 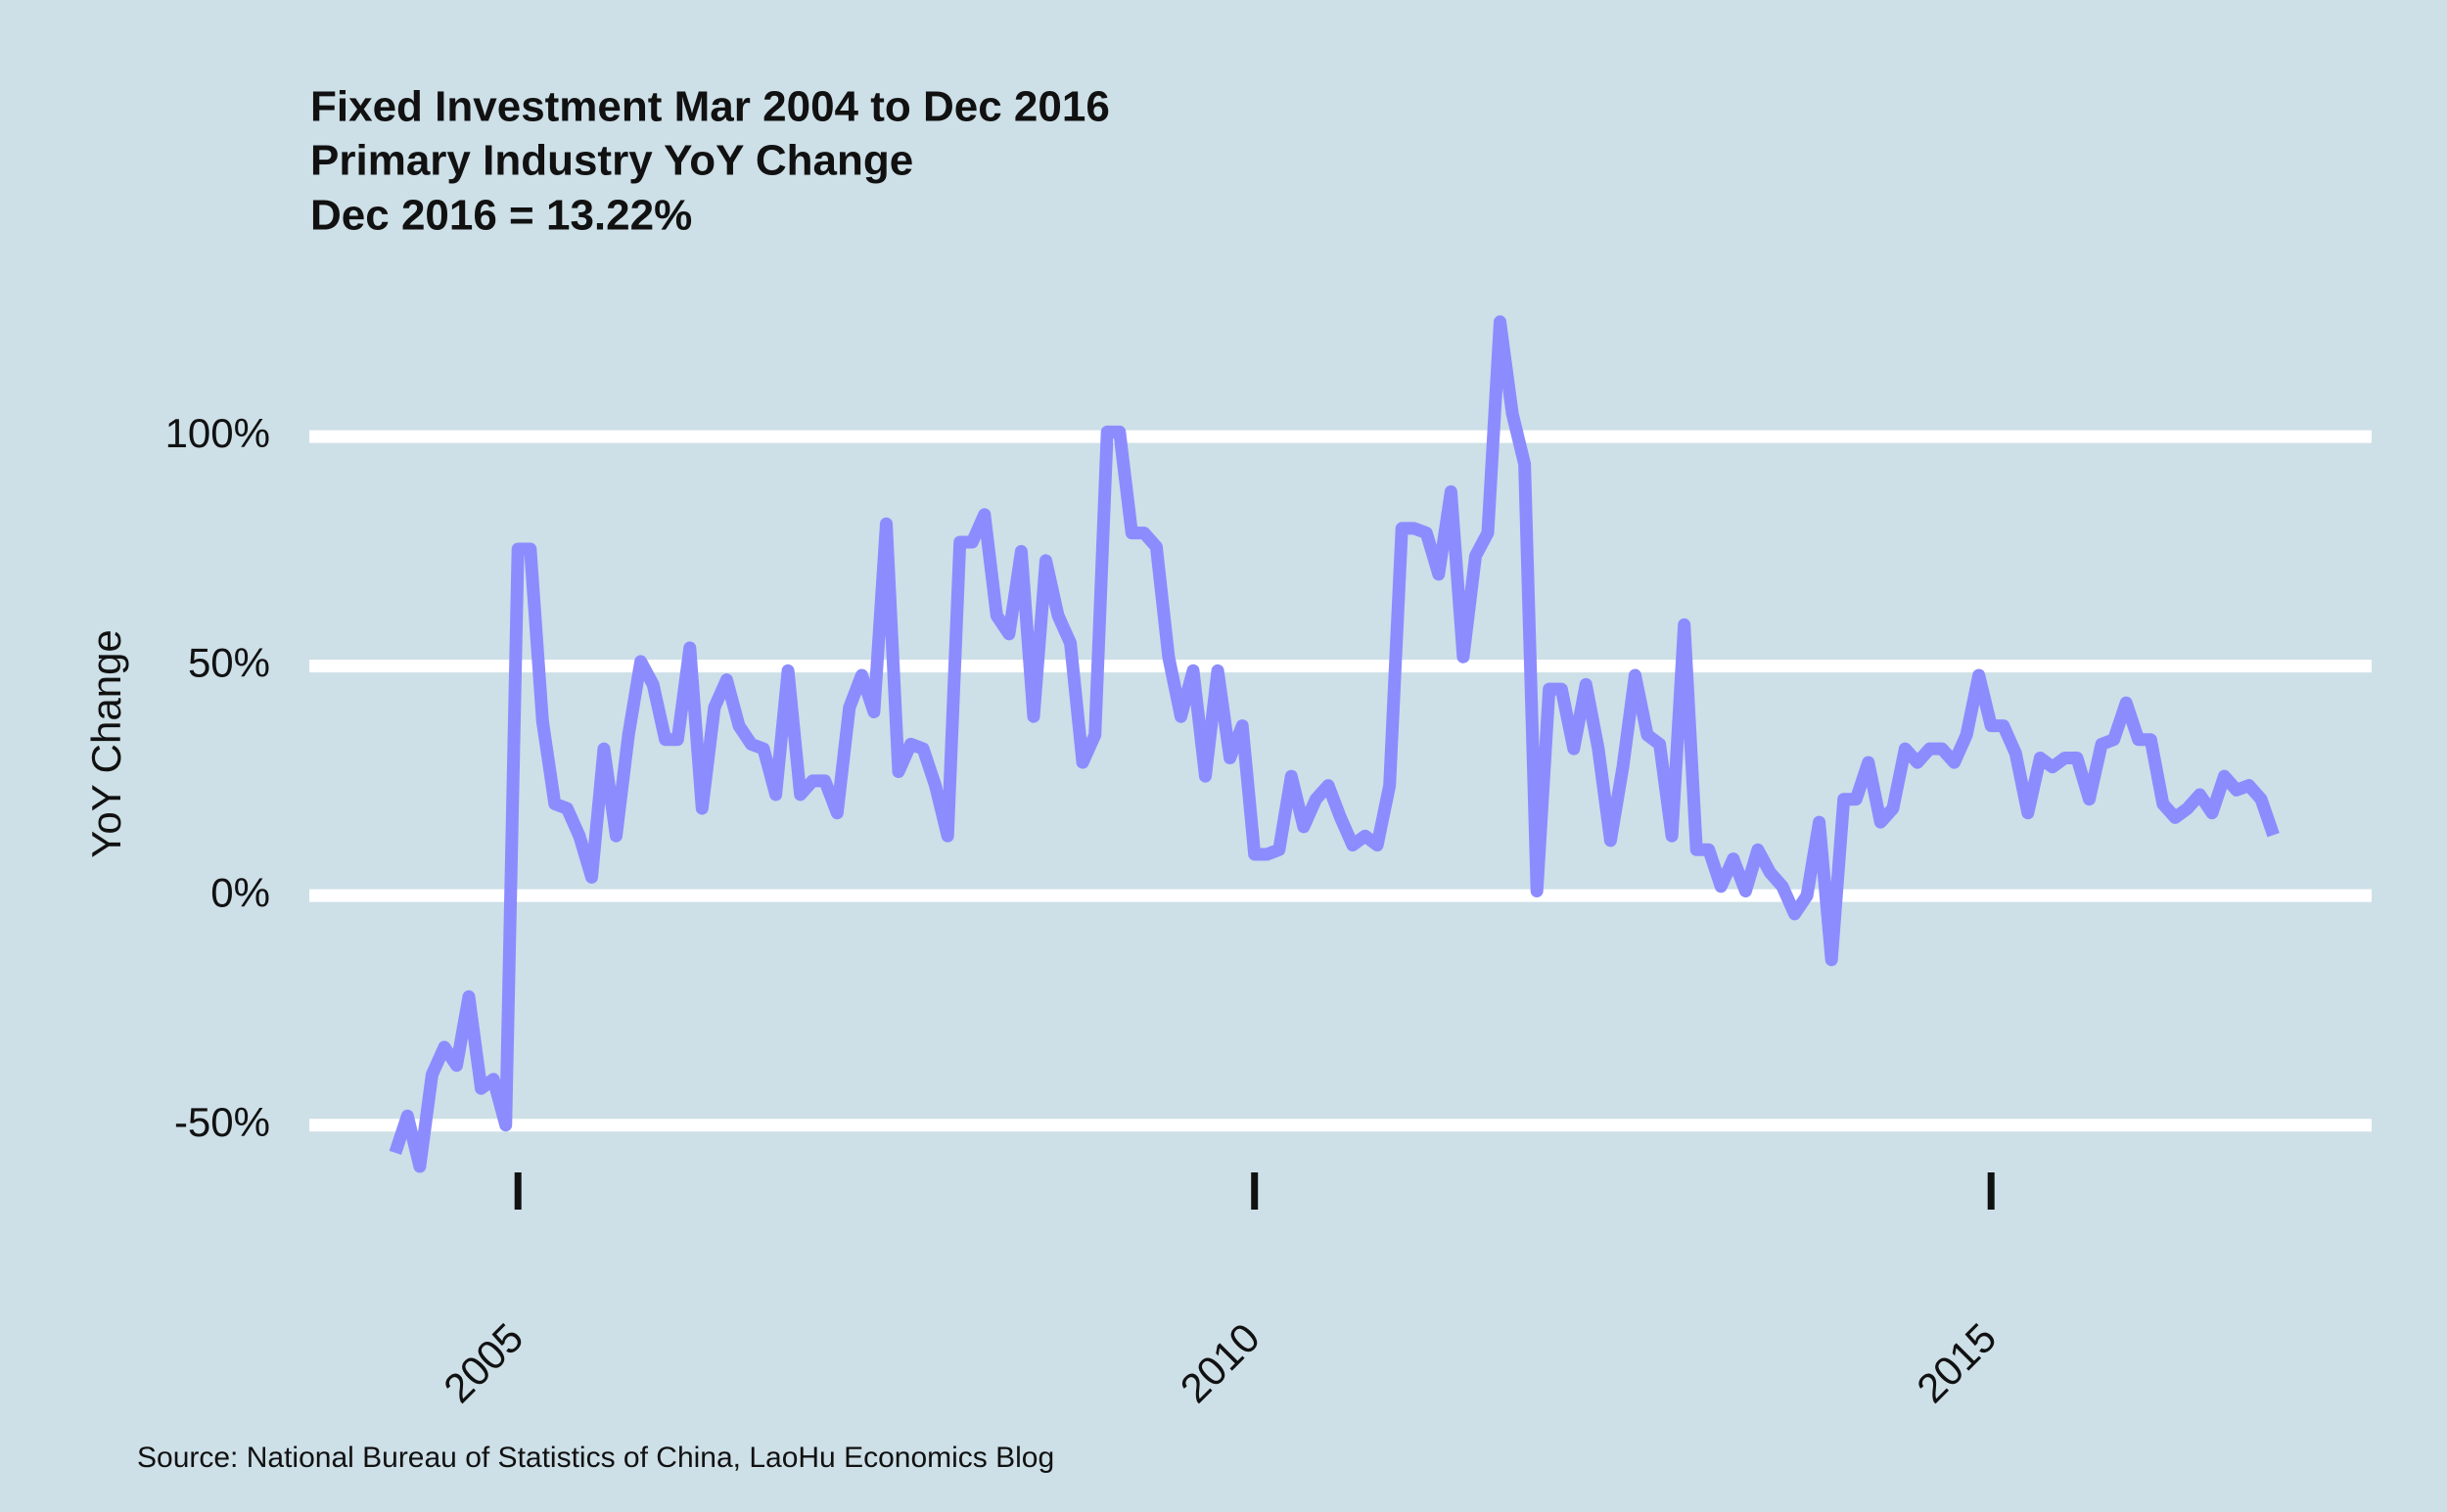 What do you see at coordinates (240, 892) in the screenshot?
I see `y-tick-label: 0%` at bounding box center [240, 892].